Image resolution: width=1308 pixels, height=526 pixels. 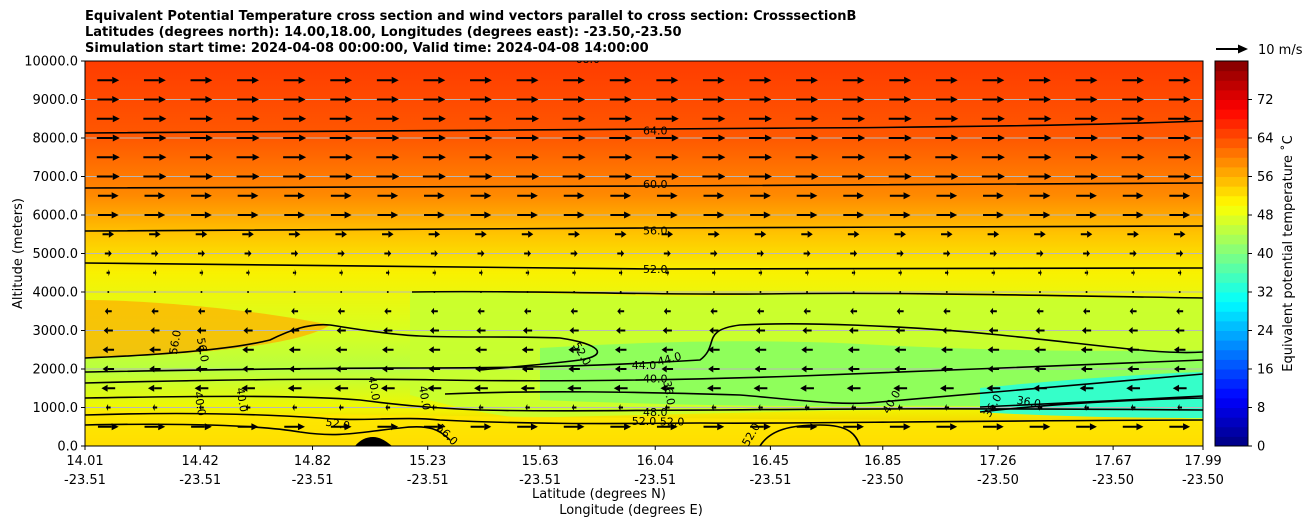 I want to click on x-tick-label-lat: 14.82, so click(x=312, y=461).